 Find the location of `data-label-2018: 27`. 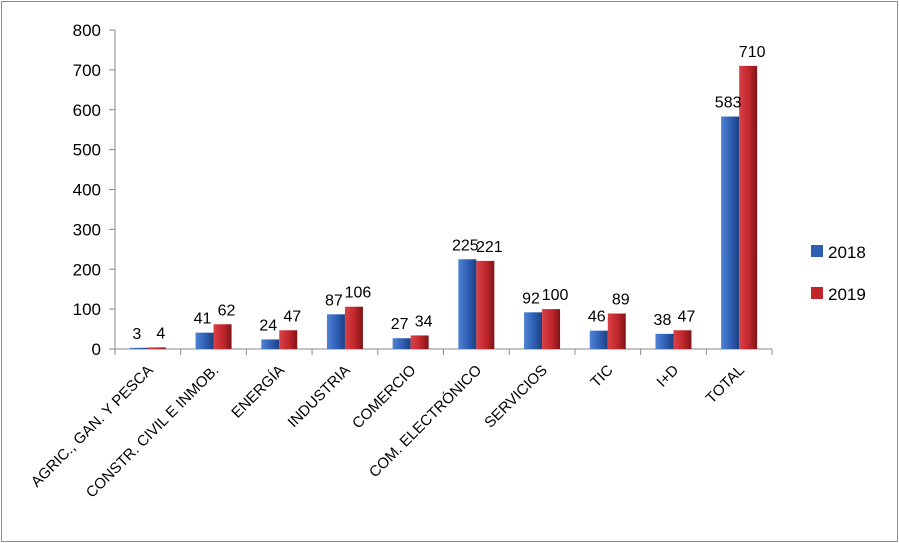

data-label-2018: 27 is located at coordinates (400, 324).